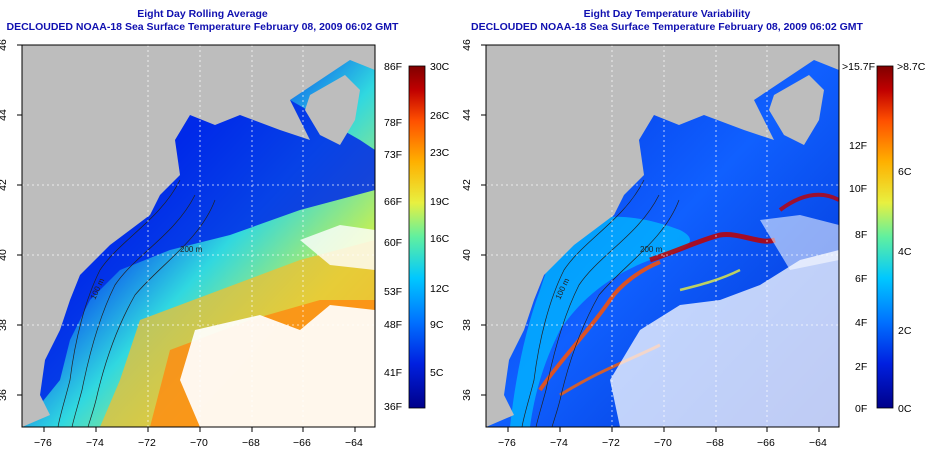 The image size is (950, 475). Describe the element at coordinates (507, 443) in the screenshot. I see `right-lon-tick-76: −76` at that location.